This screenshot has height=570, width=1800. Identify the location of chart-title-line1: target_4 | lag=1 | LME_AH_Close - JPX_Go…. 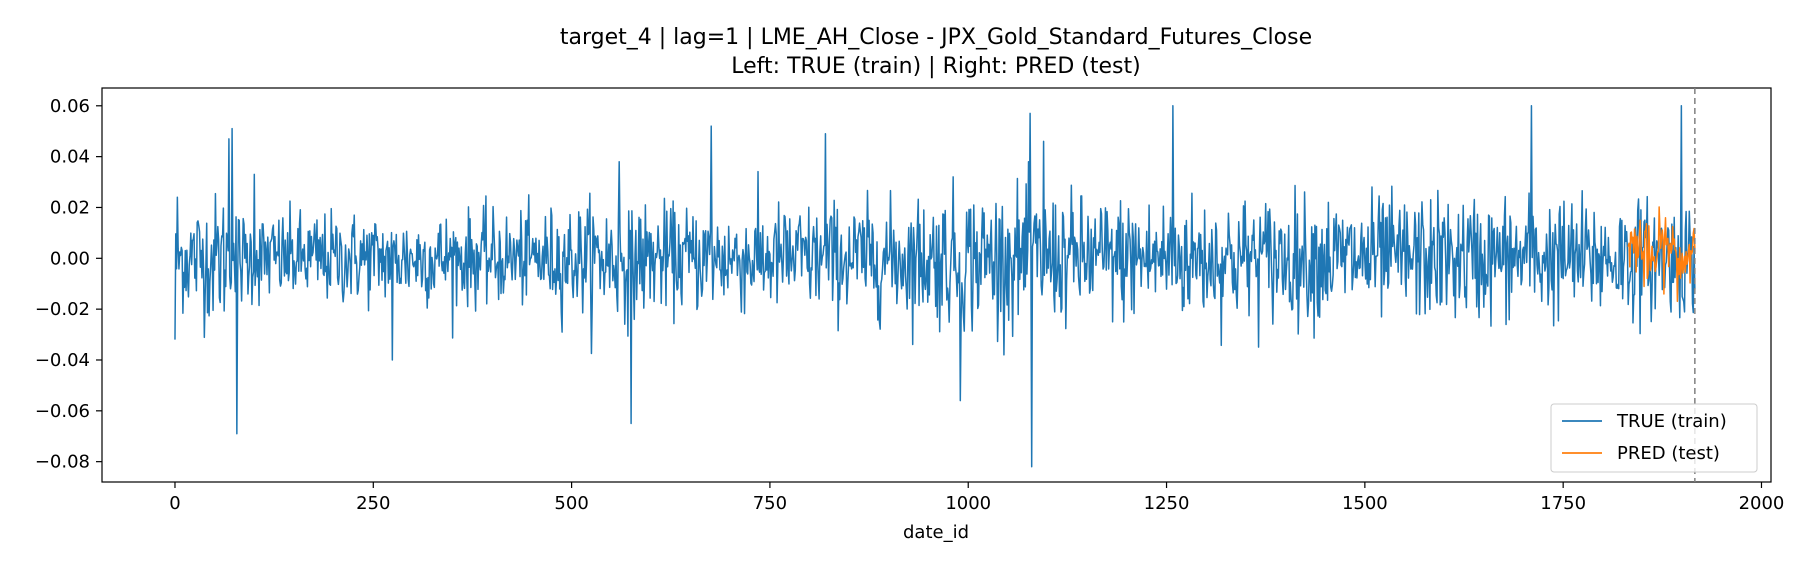
(936, 37).